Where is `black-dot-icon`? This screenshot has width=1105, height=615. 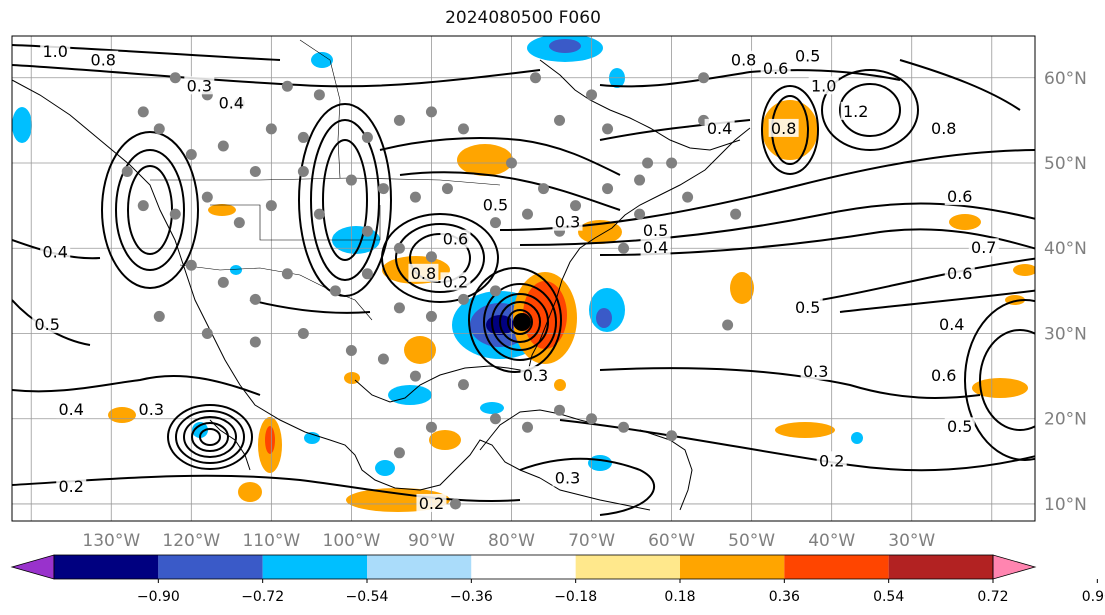 black-dot-icon is located at coordinates (522, 322).